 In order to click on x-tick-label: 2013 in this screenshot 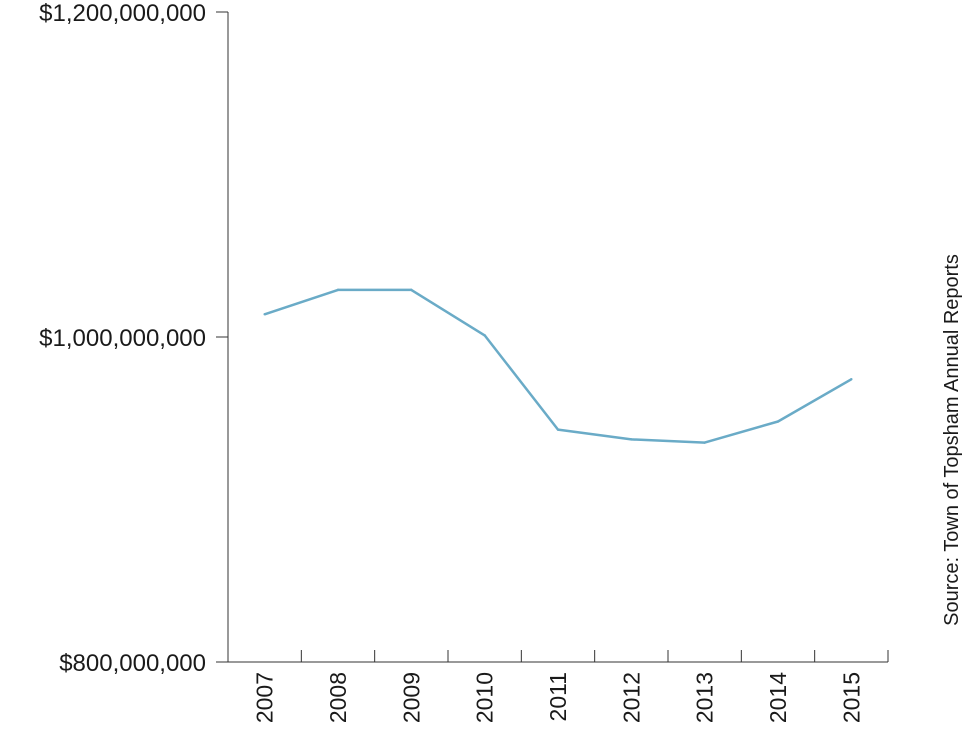, I will do `click(705, 697)`.